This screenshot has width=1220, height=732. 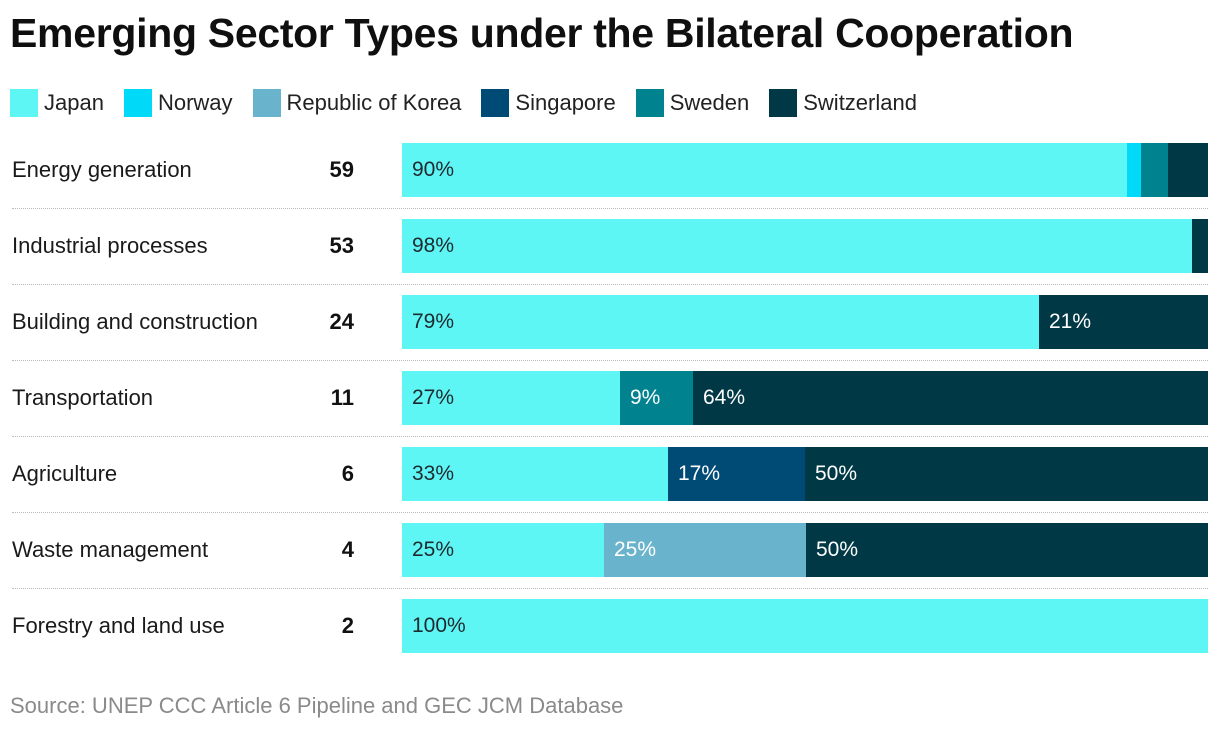 I want to click on project-count: 24, so click(x=341, y=321).